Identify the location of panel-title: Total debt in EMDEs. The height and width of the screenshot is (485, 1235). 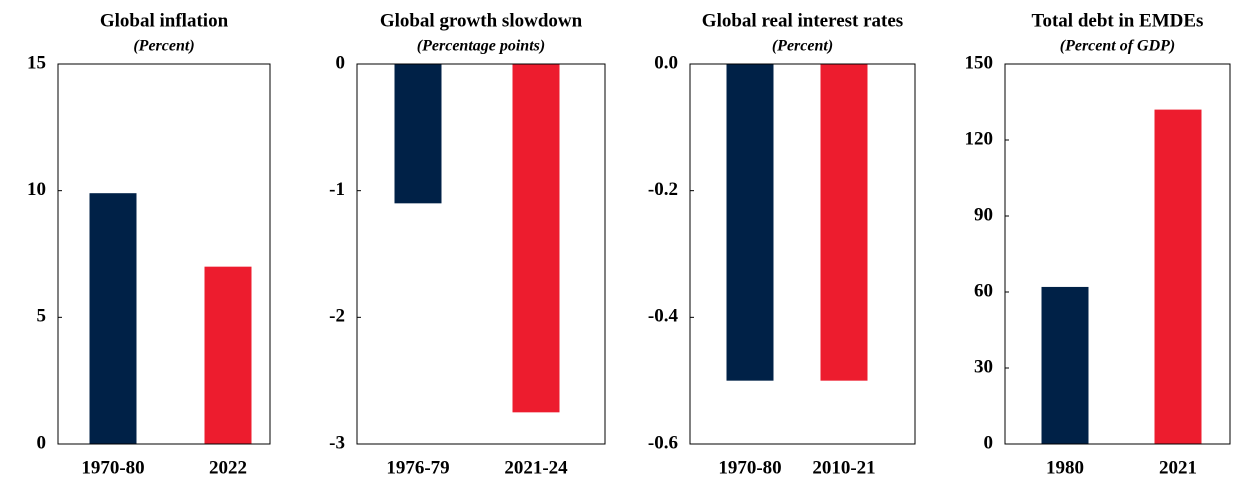
(1118, 20).